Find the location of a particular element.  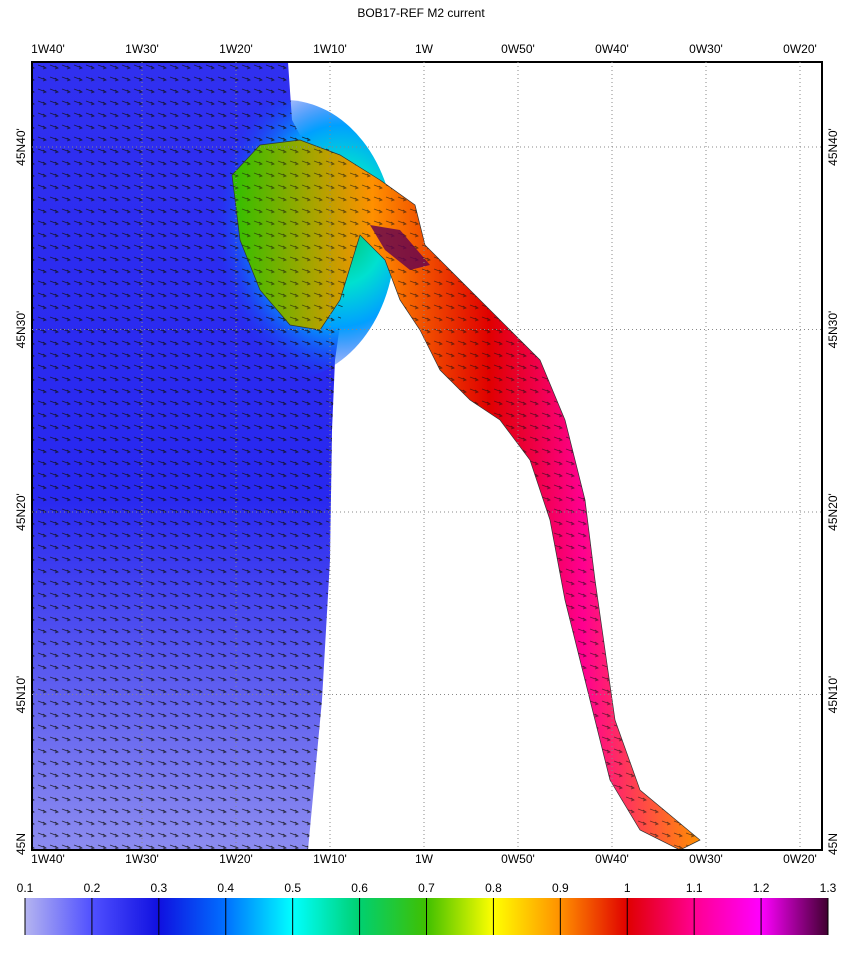

colorbar-tick-label: 1 is located at coordinates (627, 888).